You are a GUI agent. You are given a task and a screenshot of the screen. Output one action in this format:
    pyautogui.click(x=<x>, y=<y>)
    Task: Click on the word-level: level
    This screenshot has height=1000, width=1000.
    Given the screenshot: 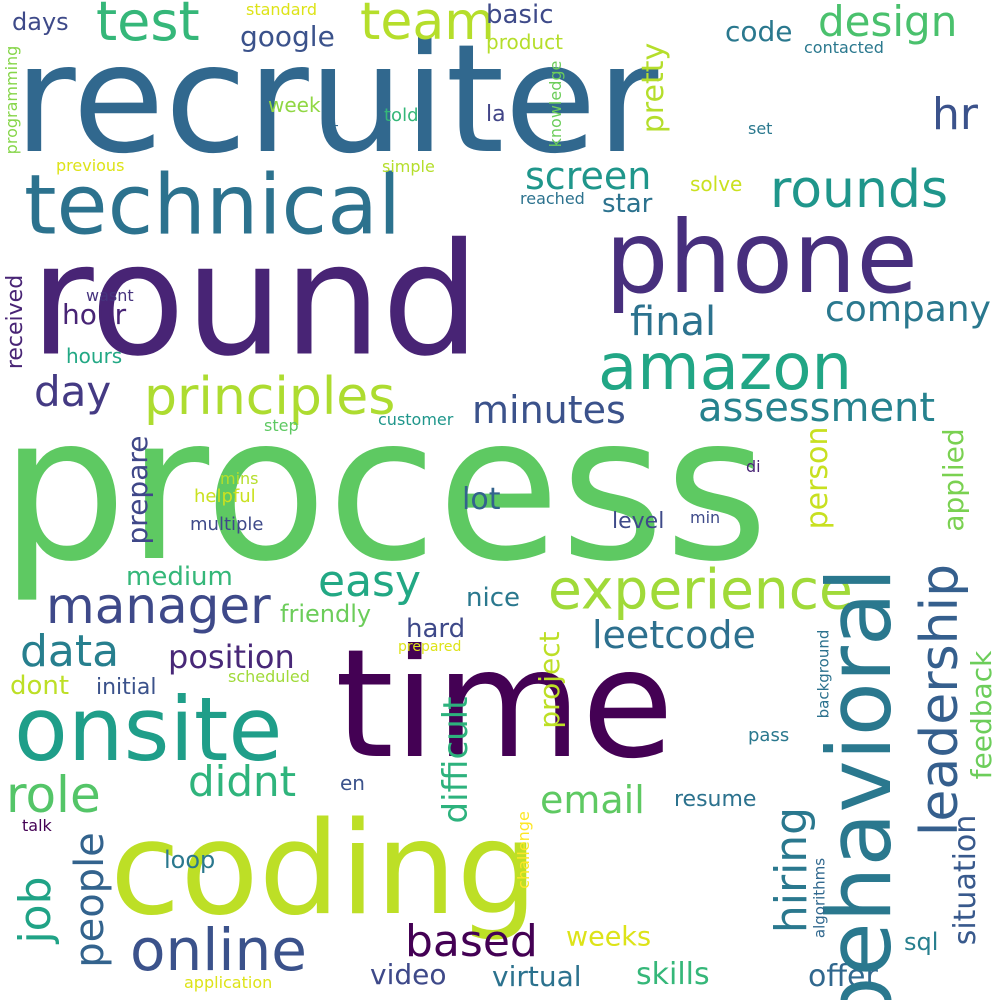 What is the action you would take?
    pyautogui.click(x=638, y=521)
    